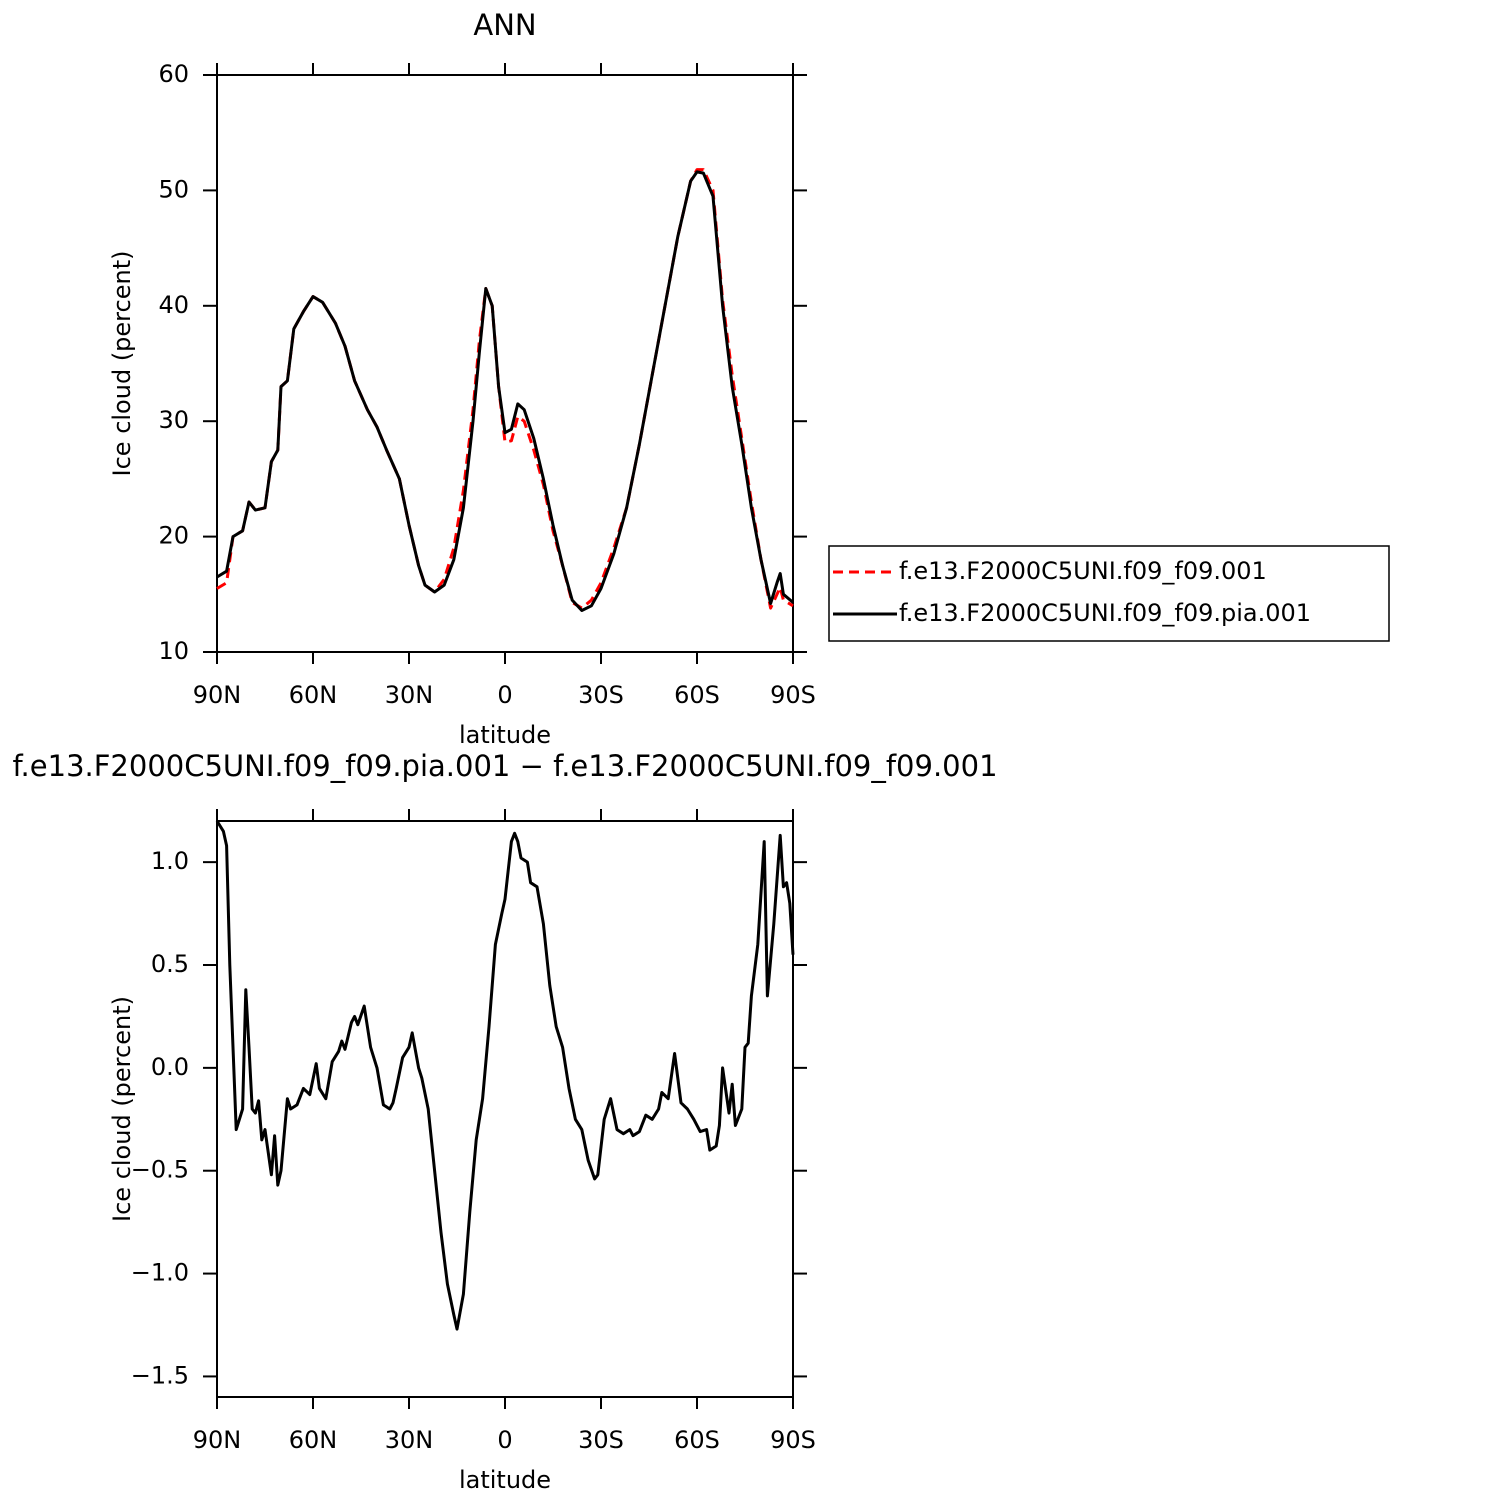  Describe the element at coordinates (1083, 571) in the screenshot. I see `legend-label: f.e13.F2000C5UNI.f09_f09.001` at that location.